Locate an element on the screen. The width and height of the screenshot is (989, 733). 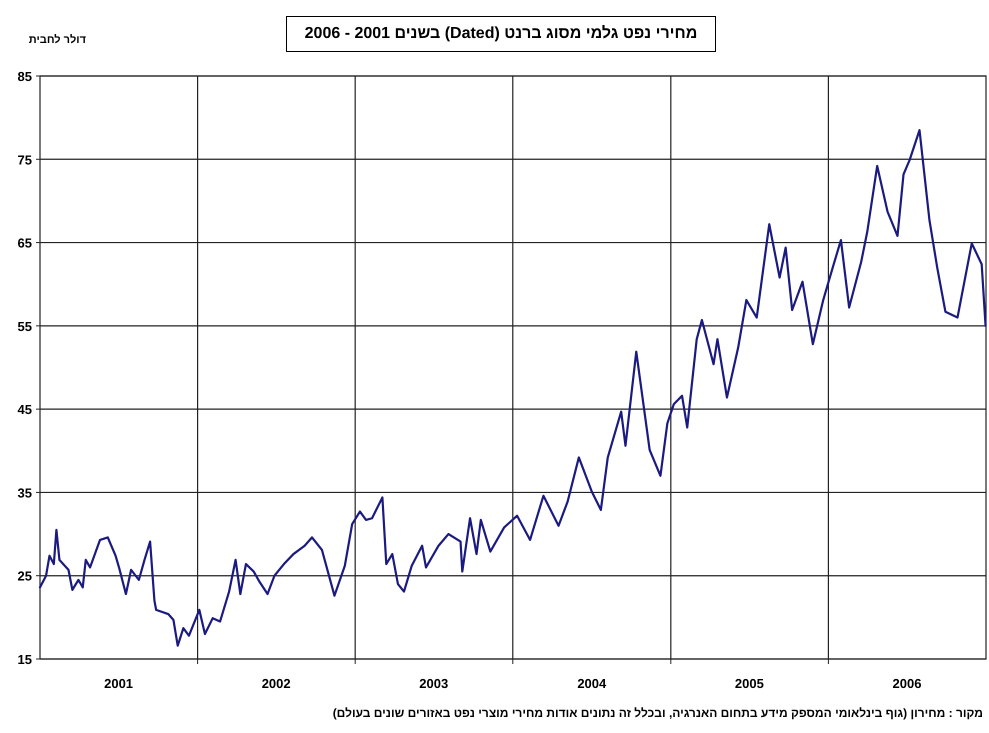
text: מקור : מחירון (גוף בינלאומי המספק מידע בתחום האנרגיה, ובכלל זה נתונים אודות מחירי מוצרי נפט באזורים שונים בעולם) is located at coordinates (657, 713).